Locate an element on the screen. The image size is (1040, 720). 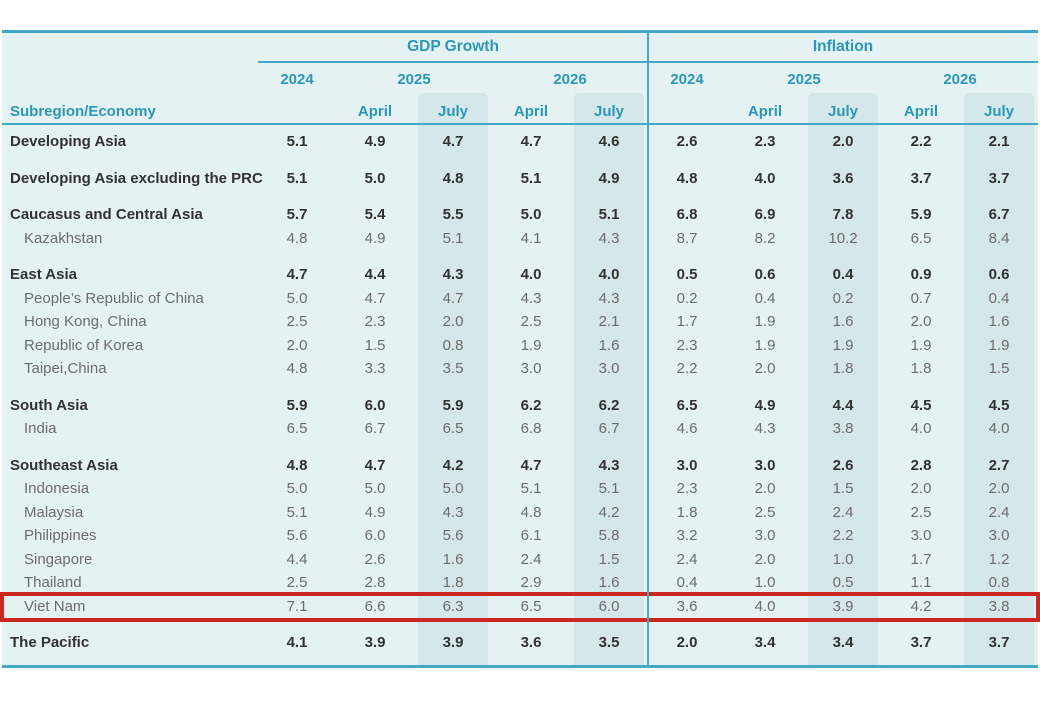
table-row: East Asia 4.7 4.4 4.3 4.0 4.0 0.5 0.6 0.4 0.9 0.6 is located at coordinates (520, 275).